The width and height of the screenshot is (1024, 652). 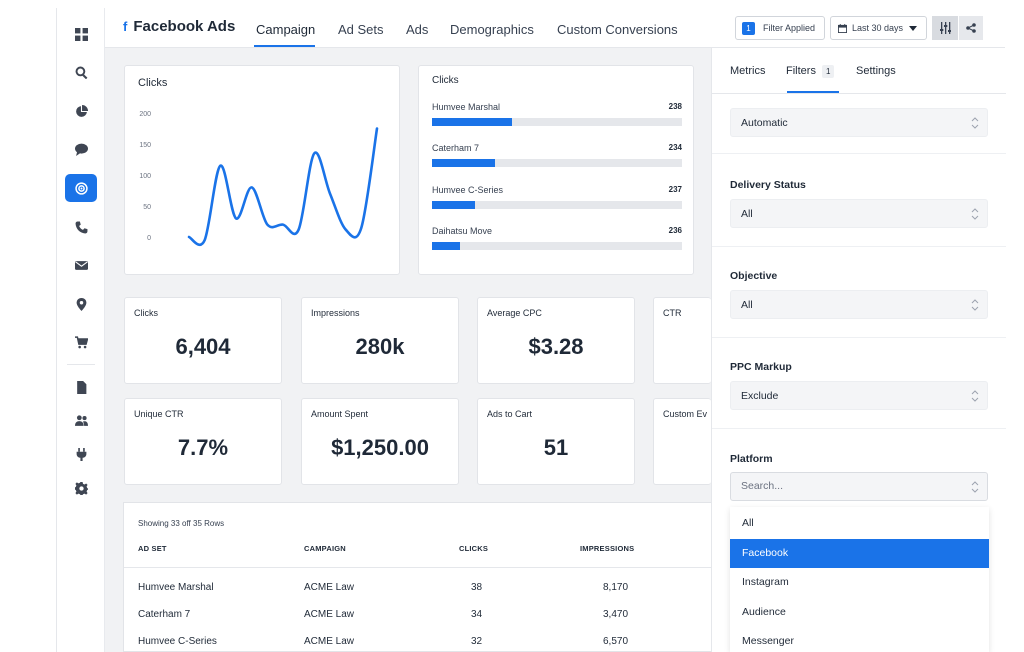 I want to click on platform-search-field, so click(x=859, y=486).